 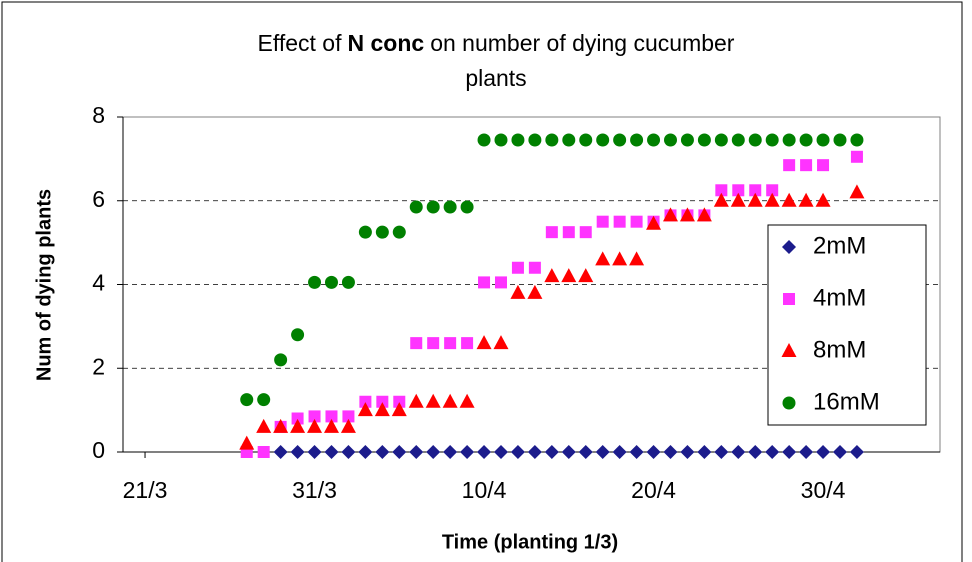 What do you see at coordinates (582, 43) in the screenshot?
I see `title-part: on number of dying cucumber` at bounding box center [582, 43].